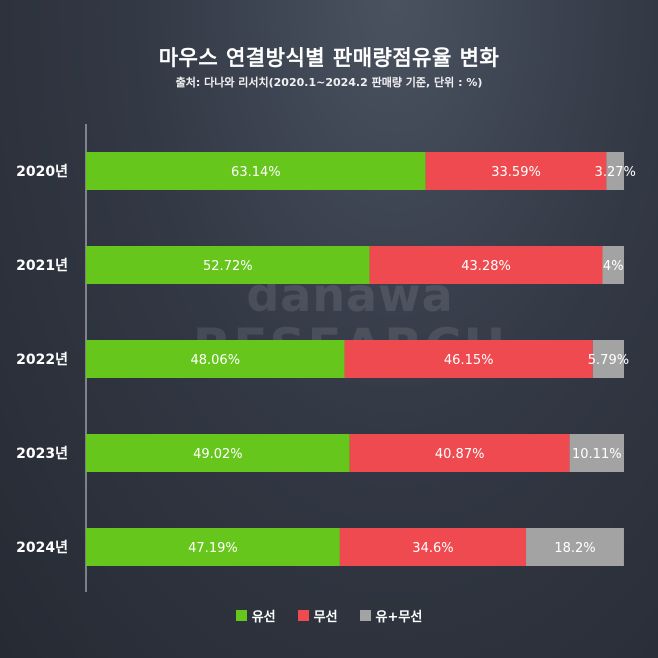 The image size is (658, 658). I want to click on data-label: 63.14%, so click(256, 172).